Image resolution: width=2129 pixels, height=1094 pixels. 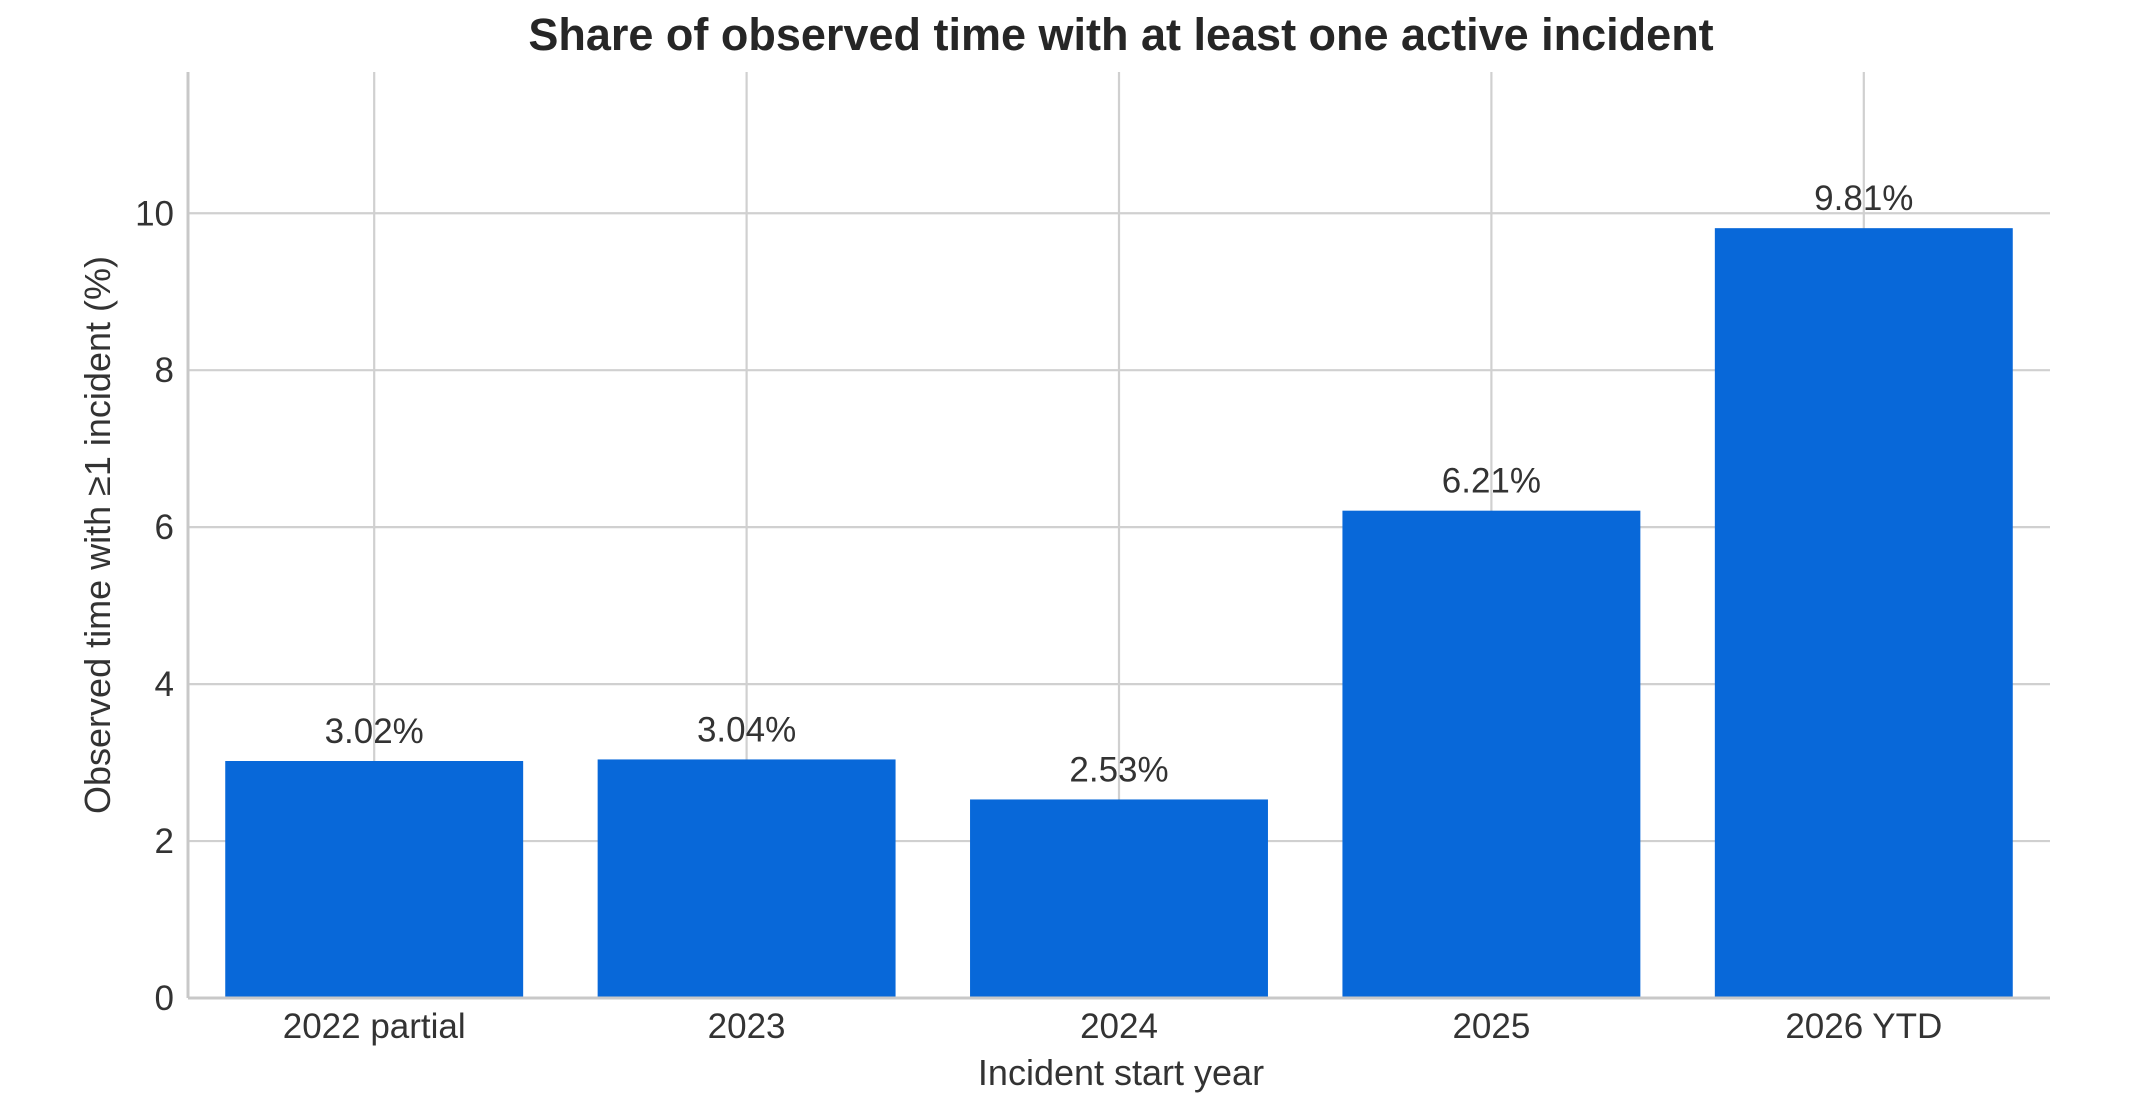 What do you see at coordinates (164, 370) in the screenshot?
I see `y-tick-label: 8` at bounding box center [164, 370].